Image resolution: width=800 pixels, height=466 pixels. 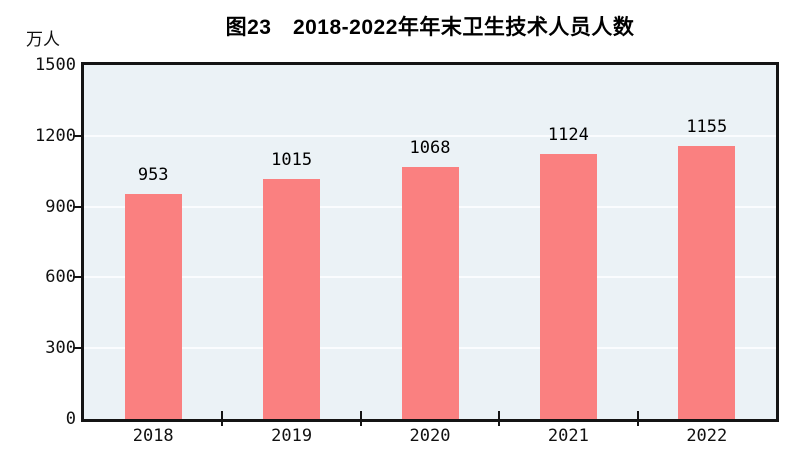 I want to click on y-tick-label-600: 600, so click(x=60, y=277).